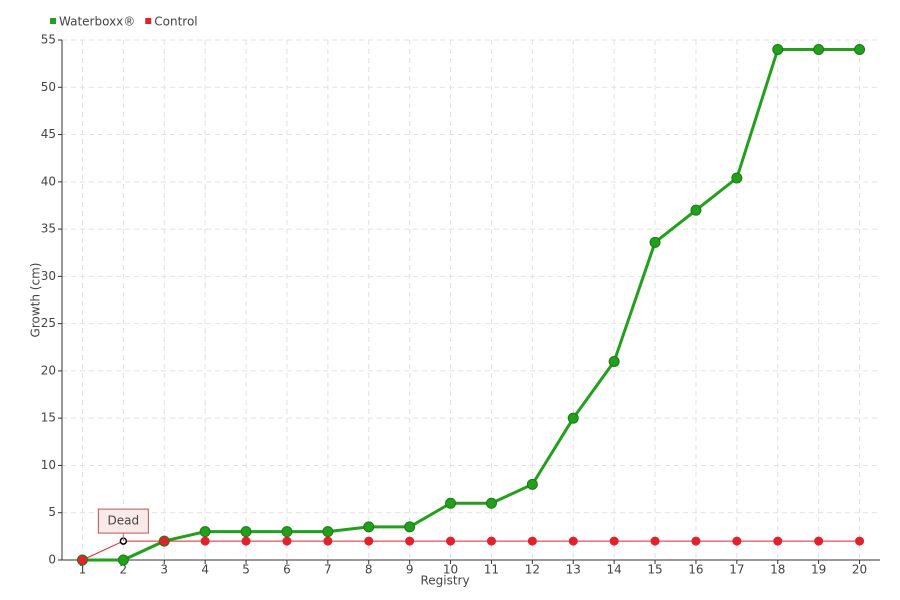 The width and height of the screenshot is (900, 600). I want to click on x-tick-label: 1, so click(83, 570).